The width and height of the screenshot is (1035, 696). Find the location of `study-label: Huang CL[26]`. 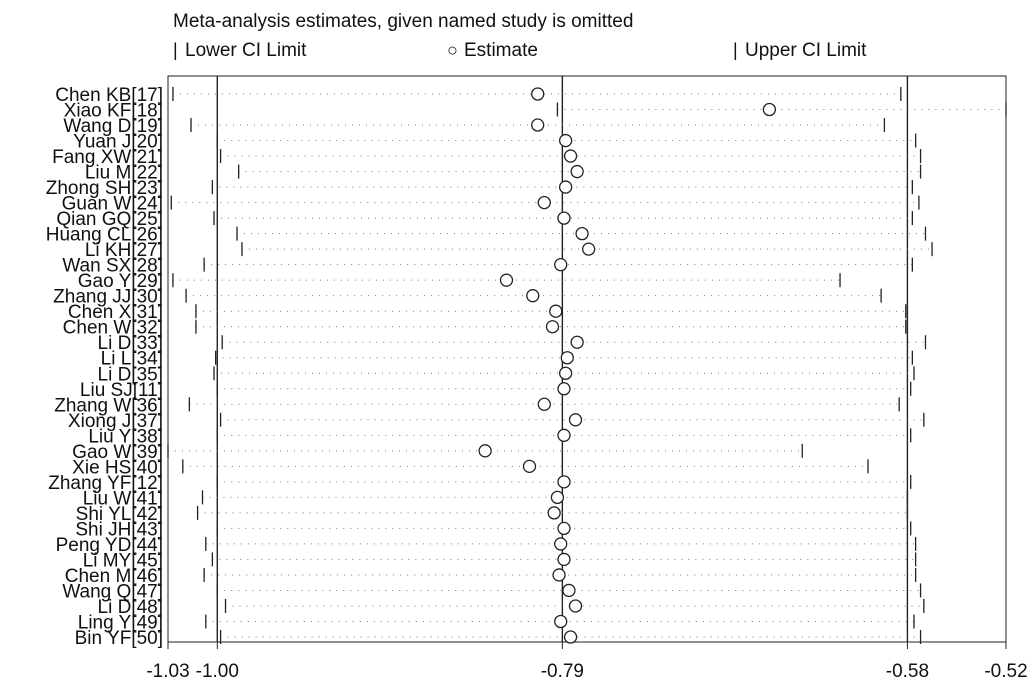

study-label: Huang CL[26] is located at coordinates (104, 235).